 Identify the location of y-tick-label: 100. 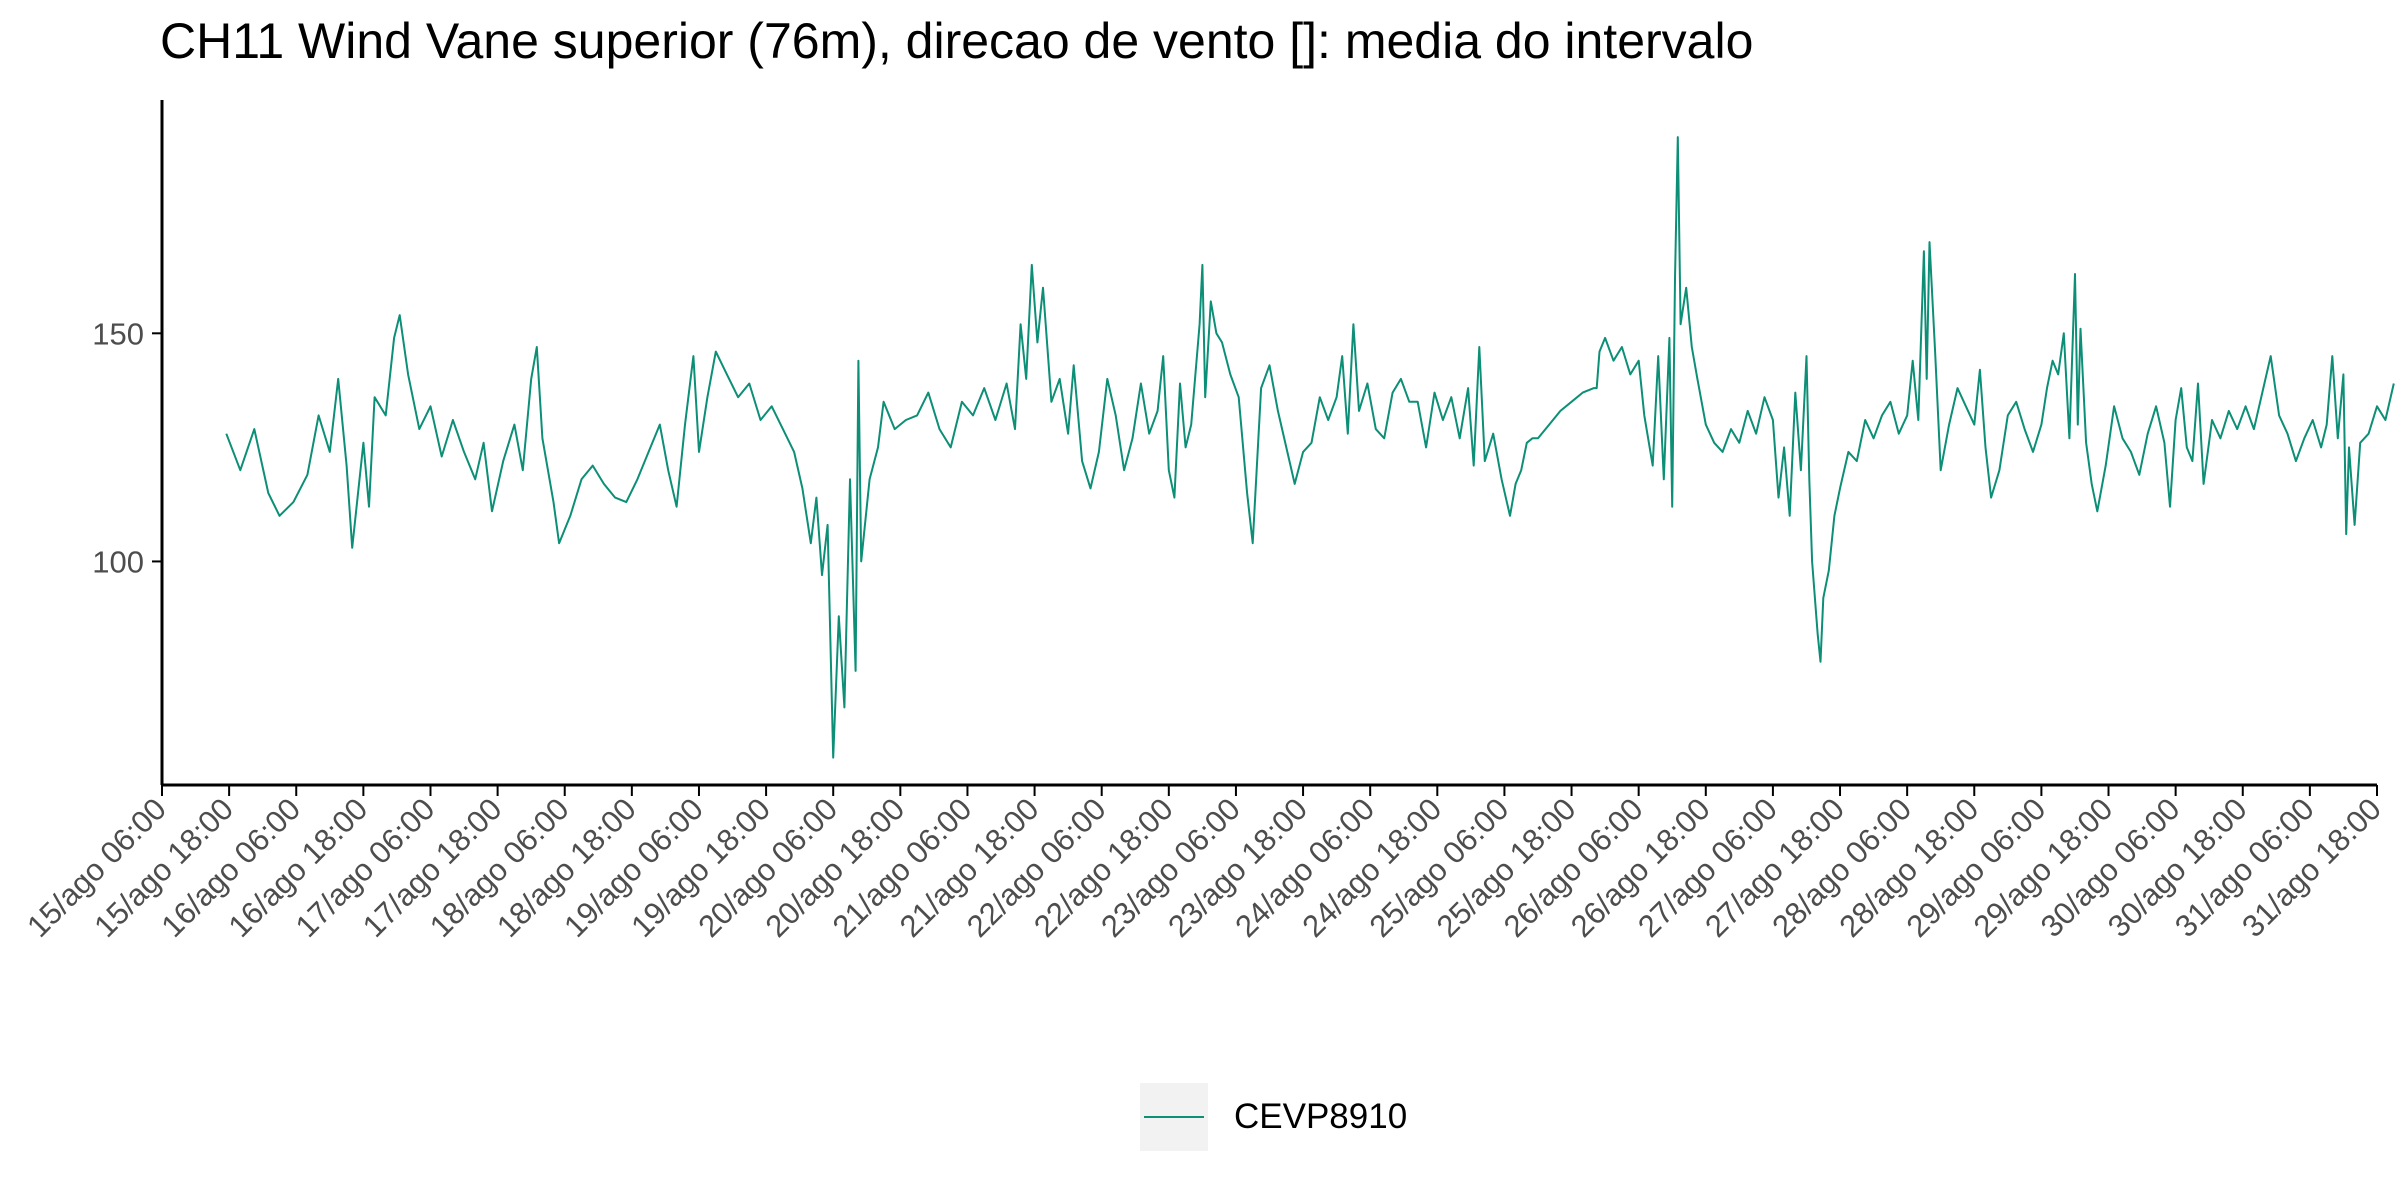
(118, 561).